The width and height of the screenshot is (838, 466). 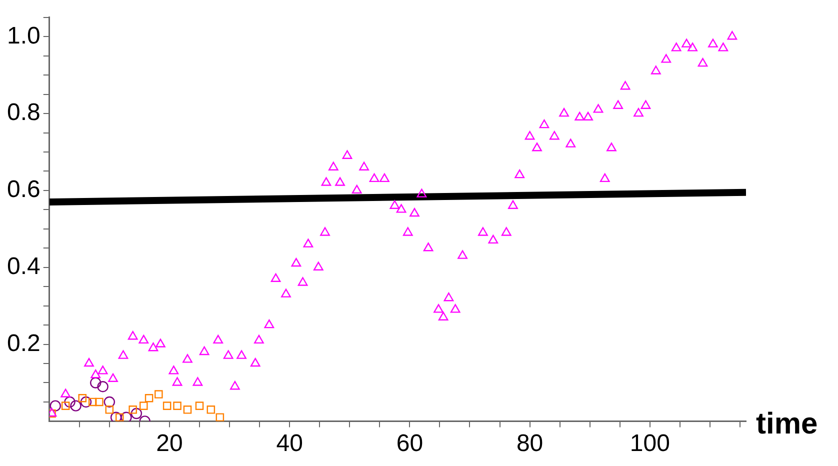 I want to click on x-tick-label: 40, so click(x=289, y=444).